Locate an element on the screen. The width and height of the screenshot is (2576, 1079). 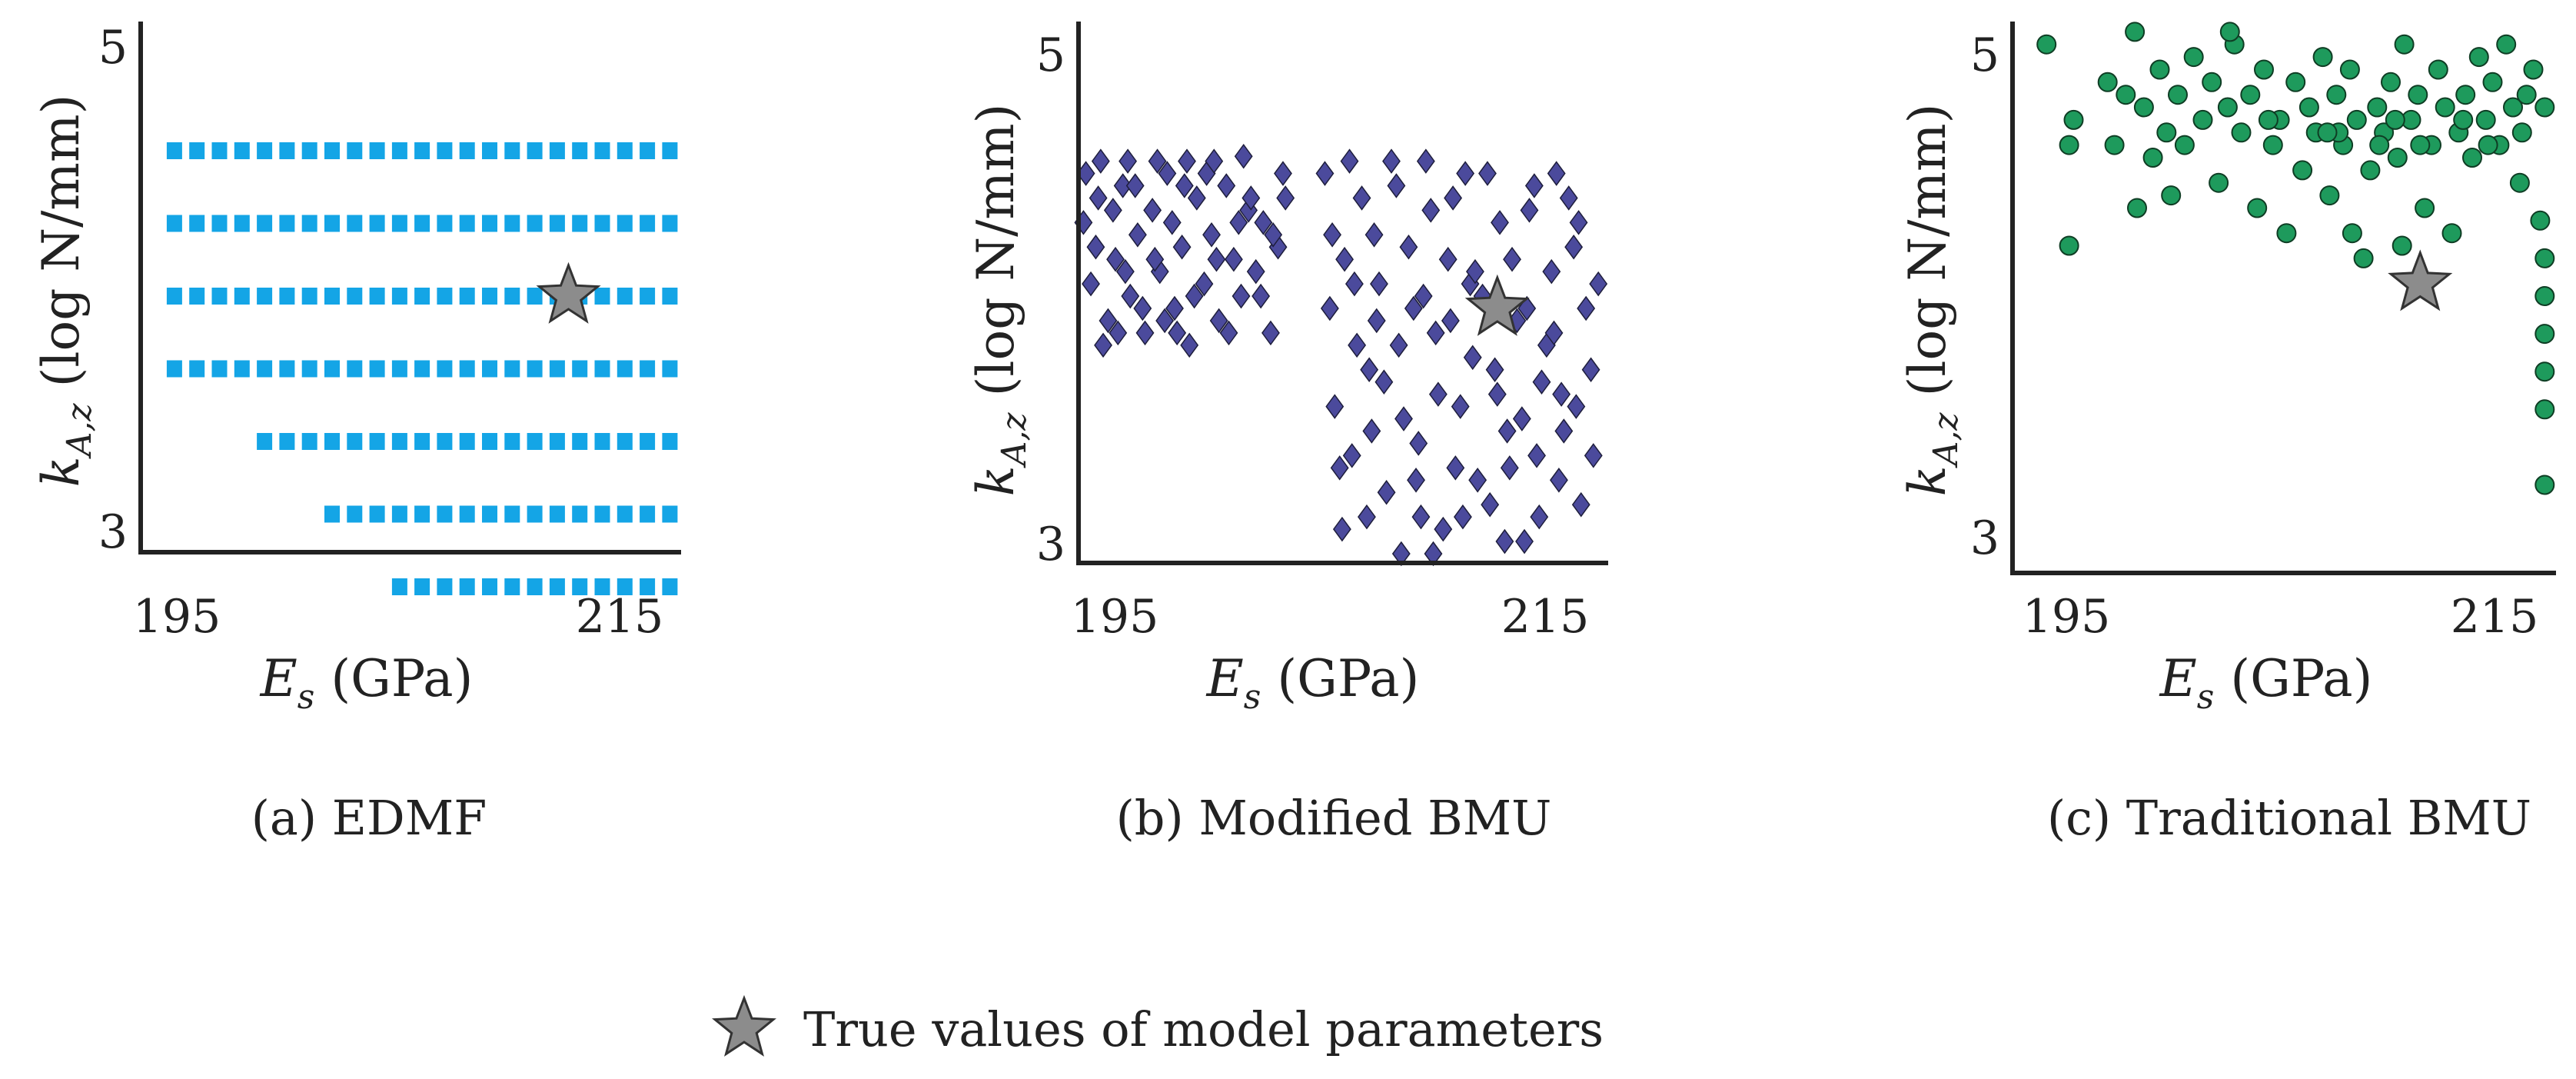
y-tick-bottom-b: 3 is located at coordinates (1050, 544).